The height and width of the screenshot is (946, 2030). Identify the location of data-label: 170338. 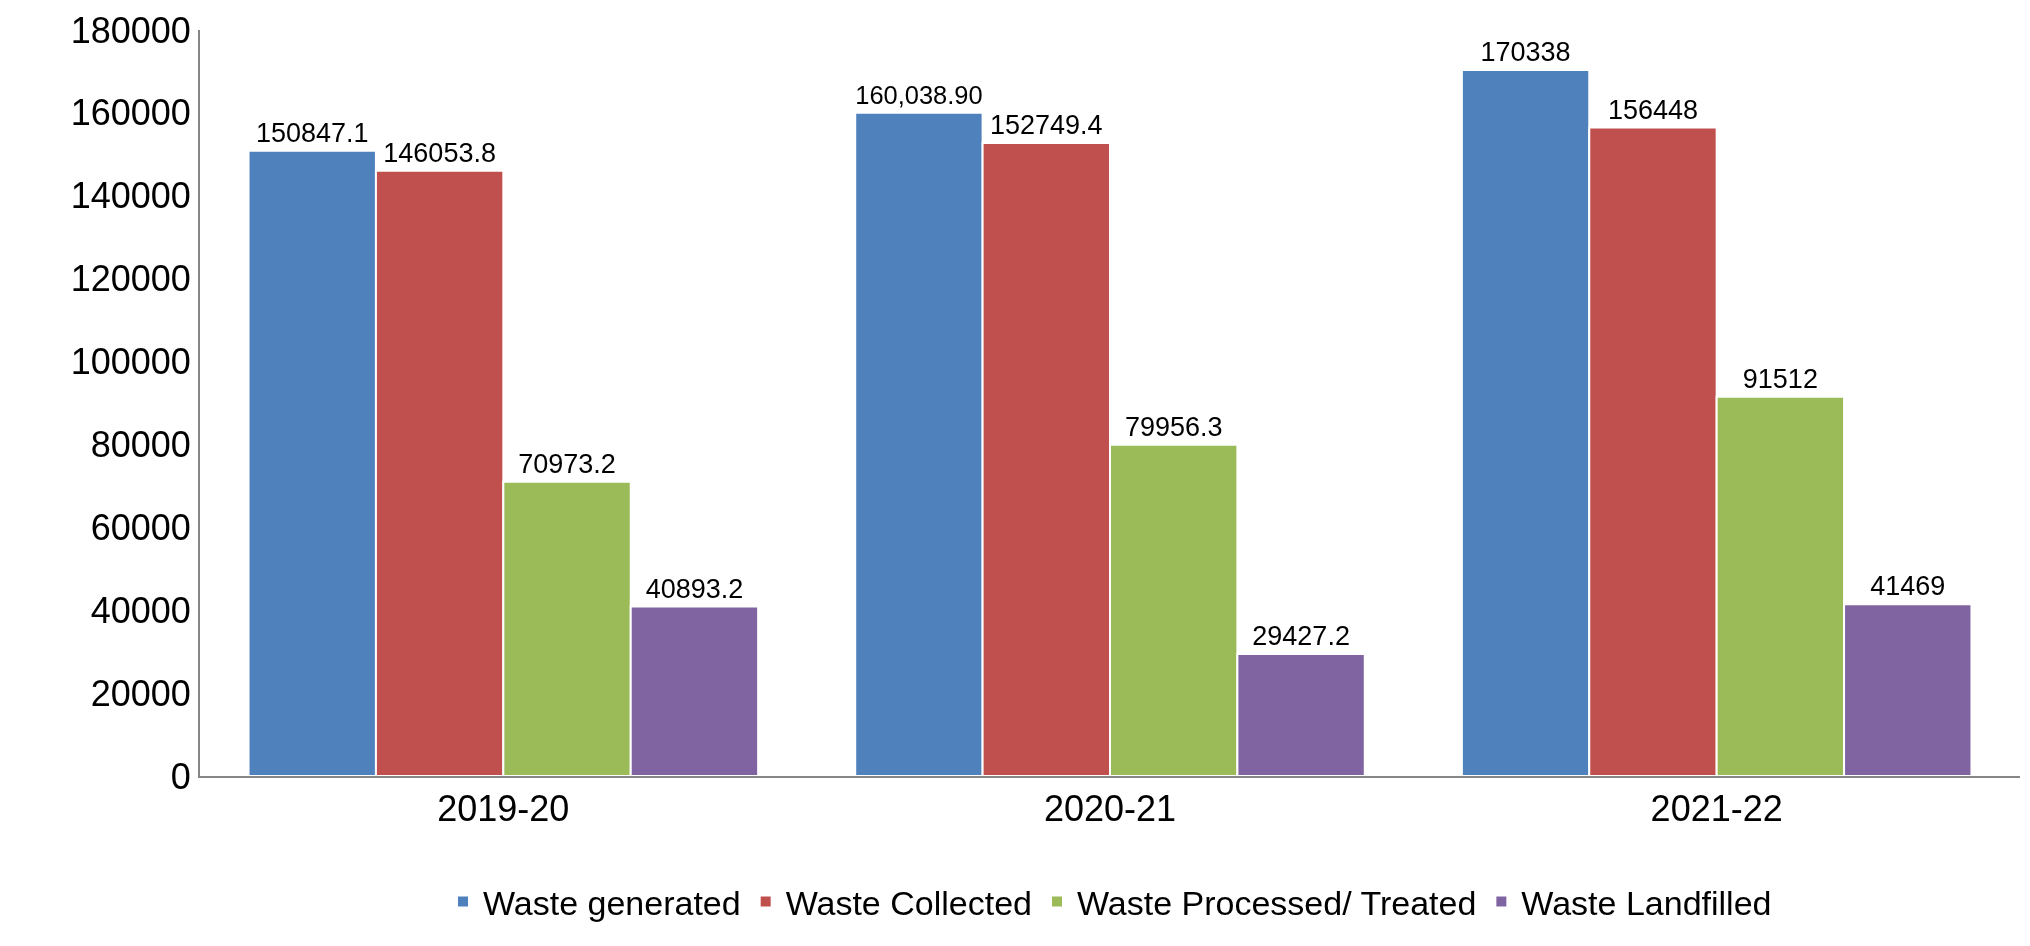
(1525, 52).